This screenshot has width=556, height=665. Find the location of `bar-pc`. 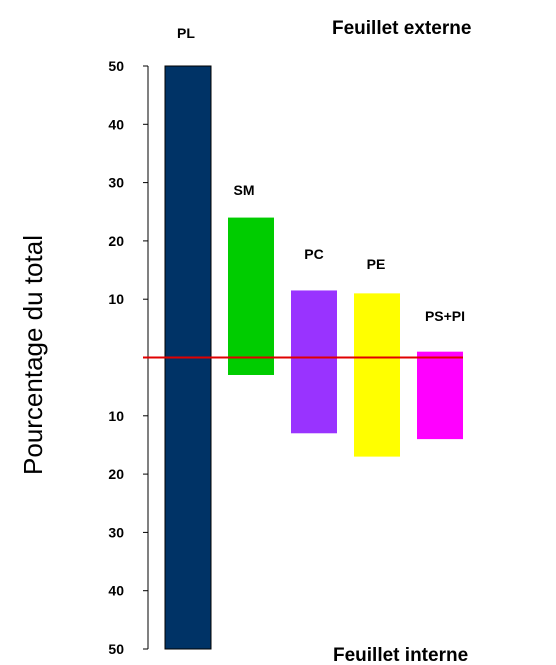

bar-pc is located at coordinates (314, 362).